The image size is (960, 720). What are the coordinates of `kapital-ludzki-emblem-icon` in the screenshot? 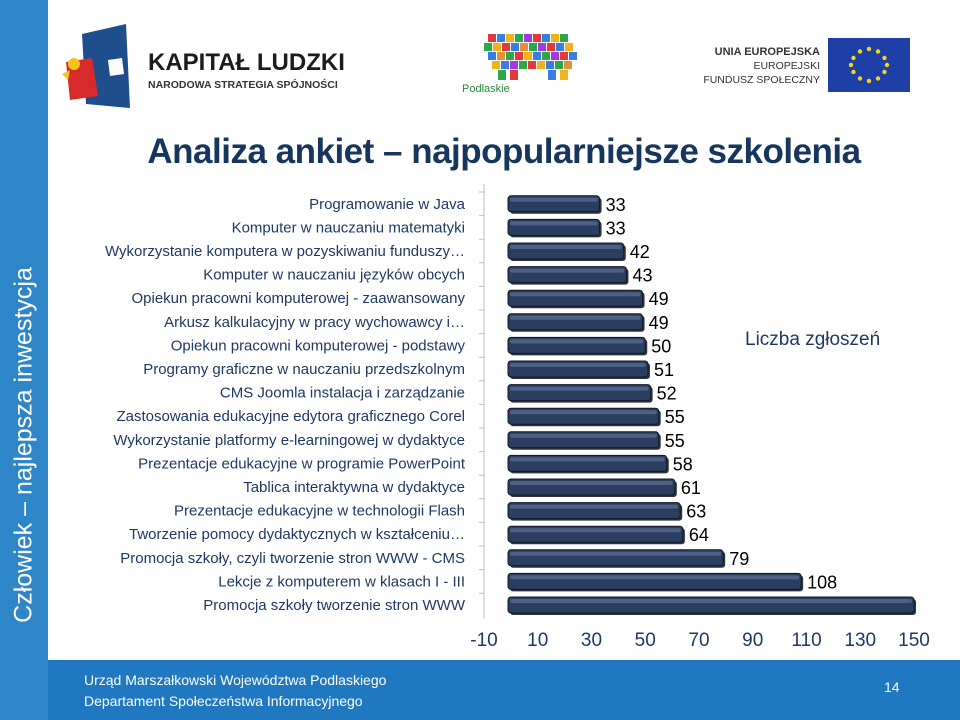 It's located at (96, 66).